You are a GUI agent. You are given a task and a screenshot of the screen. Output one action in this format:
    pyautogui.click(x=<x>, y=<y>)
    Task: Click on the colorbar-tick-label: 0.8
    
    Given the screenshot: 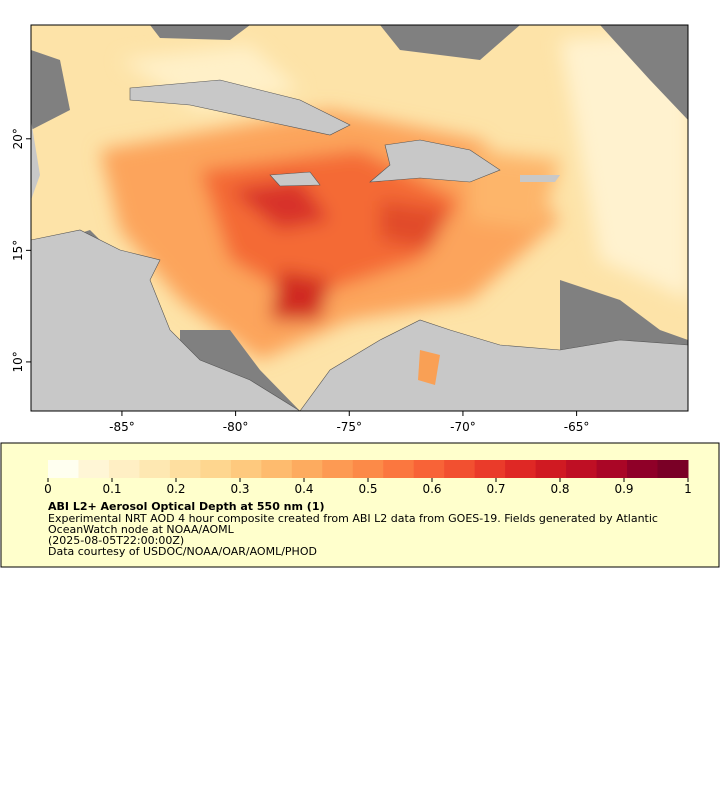 What is the action you would take?
    pyautogui.click(x=559, y=489)
    